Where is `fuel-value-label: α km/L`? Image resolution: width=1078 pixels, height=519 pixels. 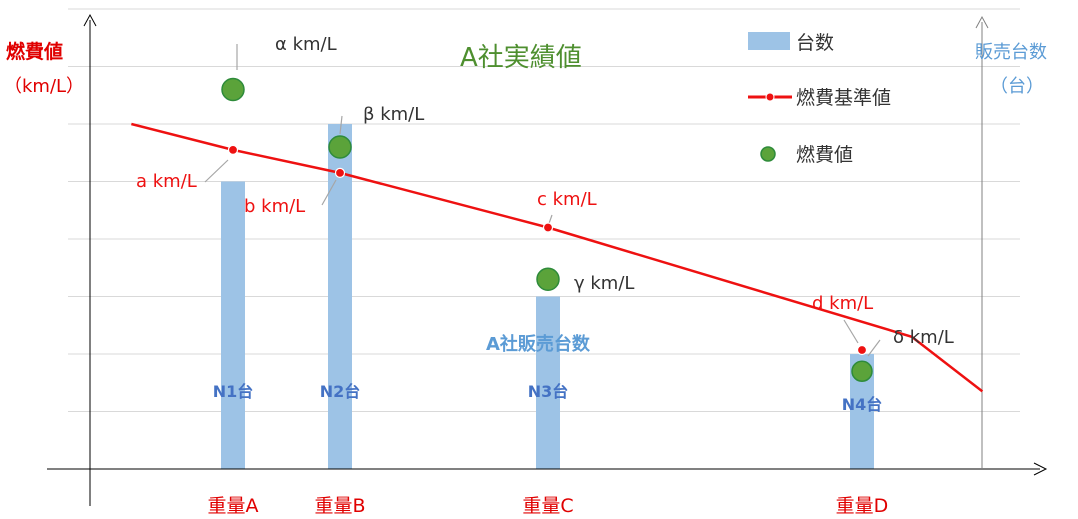
fuel-value-label: α km/L is located at coordinates (306, 44).